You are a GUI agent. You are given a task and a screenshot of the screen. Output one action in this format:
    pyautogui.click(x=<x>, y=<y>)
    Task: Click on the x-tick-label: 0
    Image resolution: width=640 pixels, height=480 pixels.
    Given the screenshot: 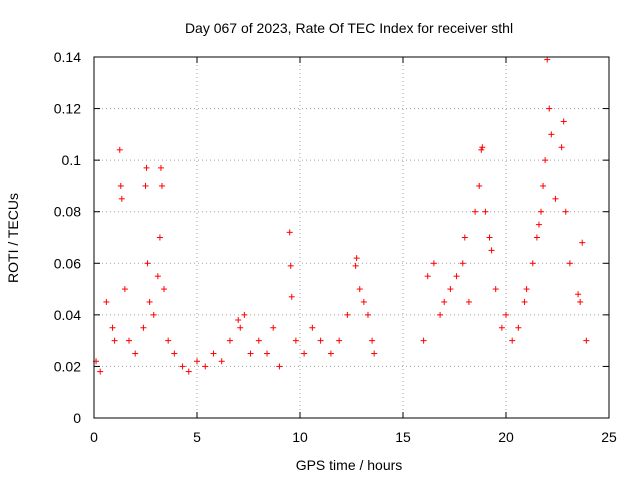 What is the action you would take?
    pyautogui.click(x=94, y=437)
    